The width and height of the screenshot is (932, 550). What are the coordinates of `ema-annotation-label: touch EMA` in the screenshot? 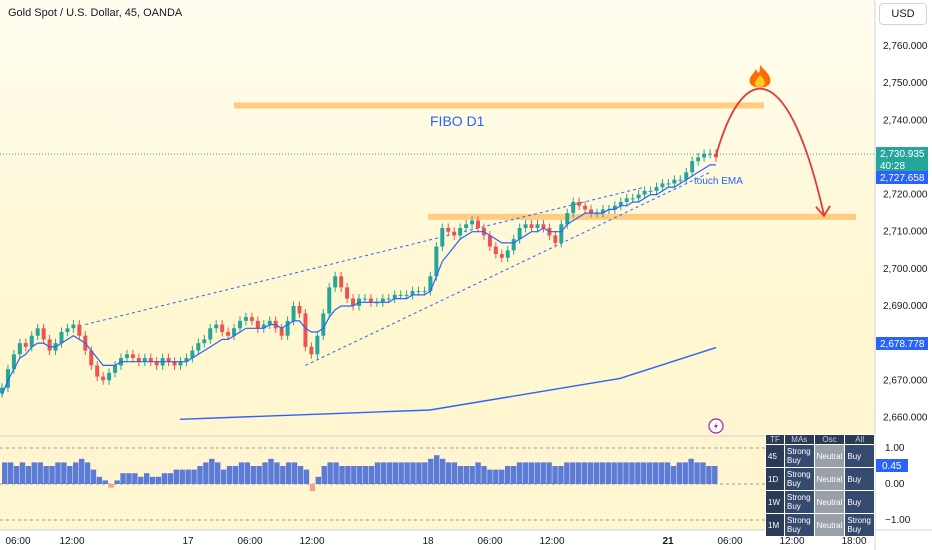 It's located at (718, 181).